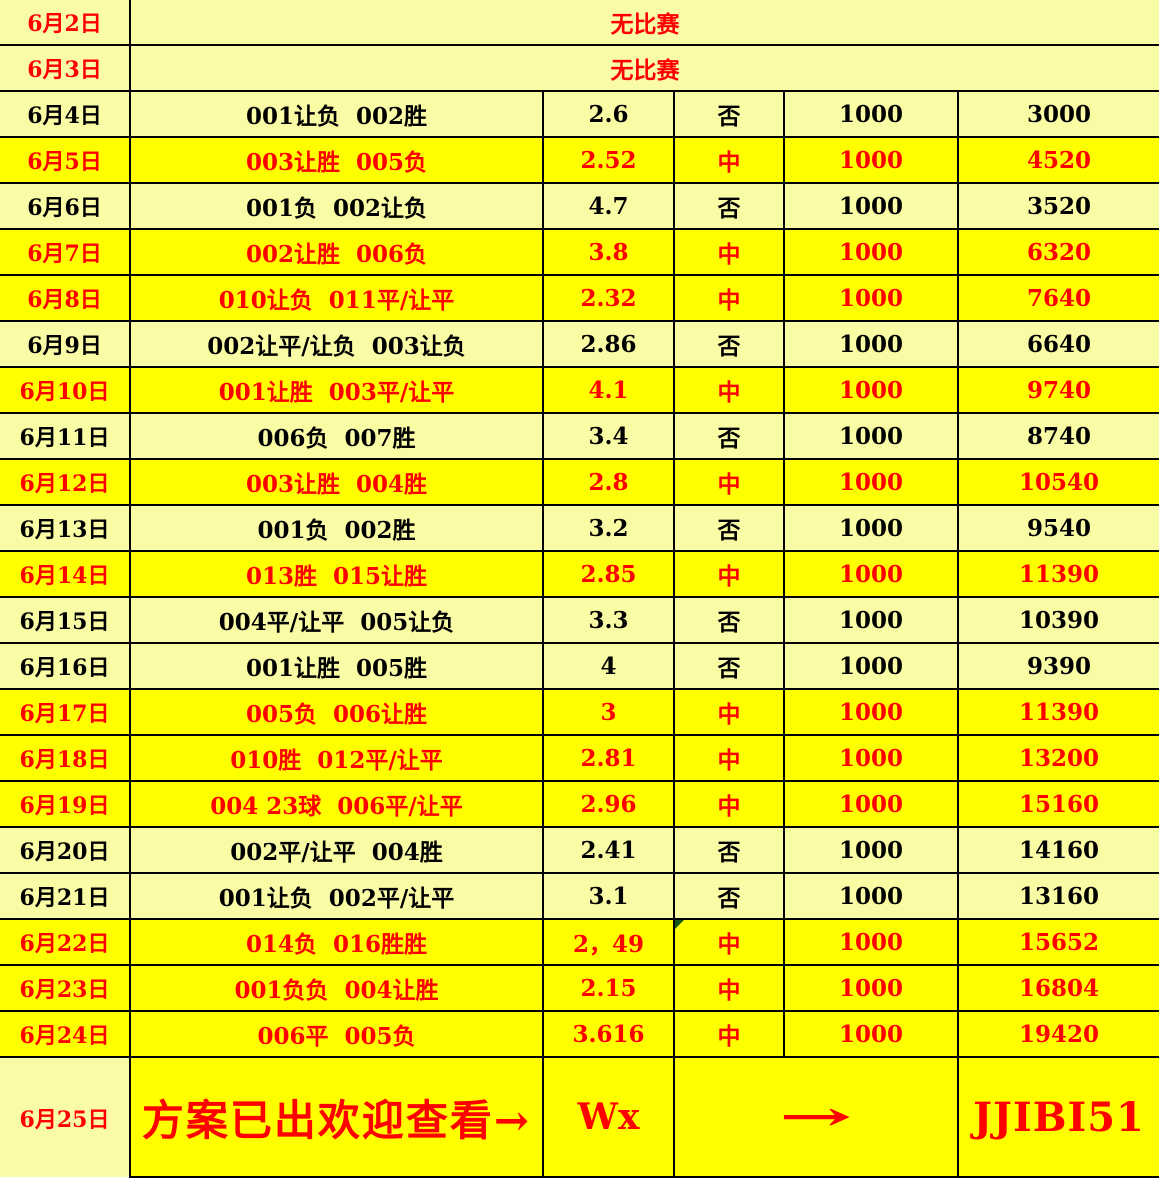 The image size is (1159, 1178). What do you see at coordinates (65, 850) in the screenshot?
I see `date-cell: 6月20日` at bounding box center [65, 850].